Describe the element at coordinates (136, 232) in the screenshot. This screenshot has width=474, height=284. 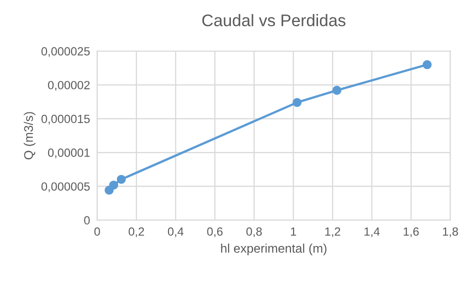
I see `x-tick-label: 0,2` at that location.